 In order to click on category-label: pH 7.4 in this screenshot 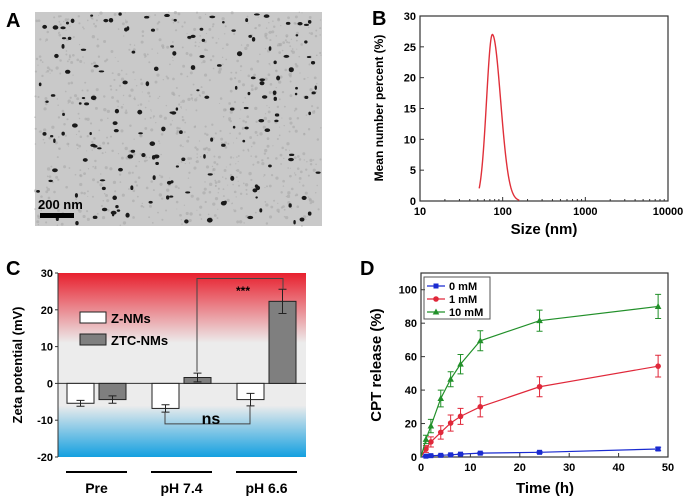, I will do `click(181, 488)`.